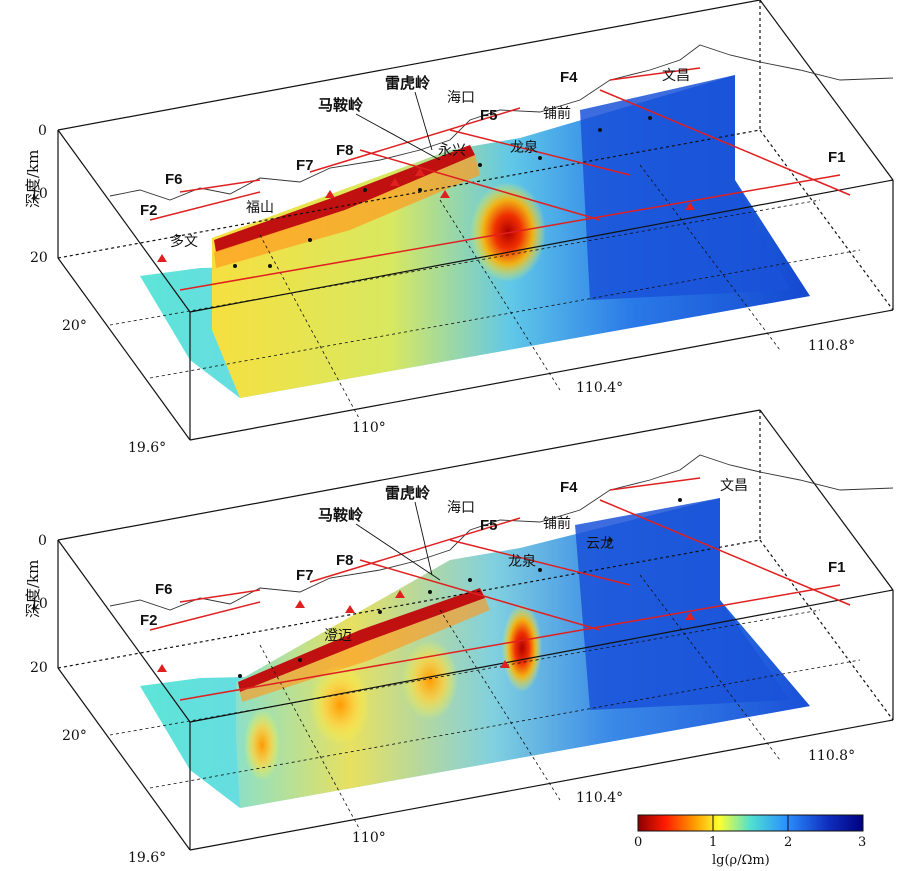 The height and width of the screenshot is (871, 900). What do you see at coordinates (398, 126) in the screenshot?
I see `top-leaders` at bounding box center [398, 126].